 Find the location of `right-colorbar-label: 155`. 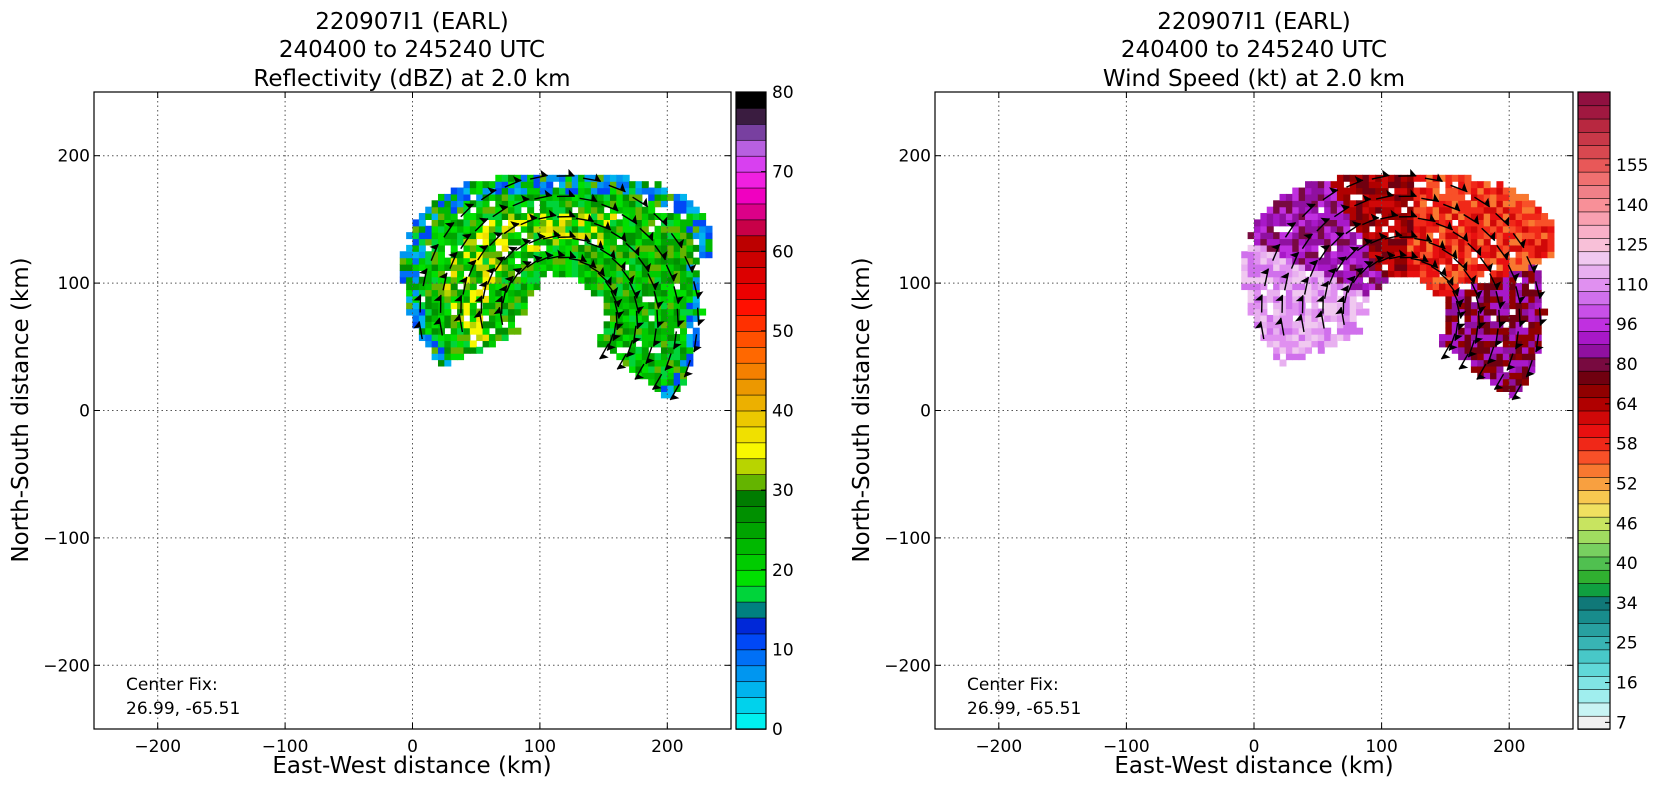

right-colorbar-label: 155 is located at coordinates (1632, 166).